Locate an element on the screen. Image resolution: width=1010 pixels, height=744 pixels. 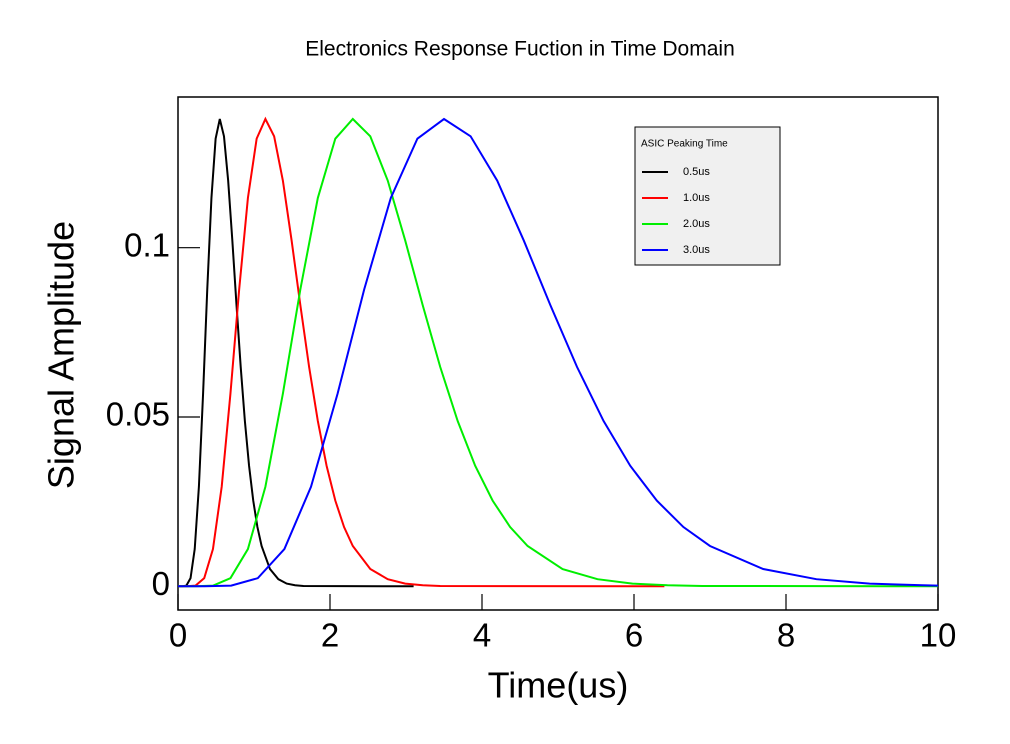
y-axis-title: Signal Amplitude is located at coordinates (61, 355).